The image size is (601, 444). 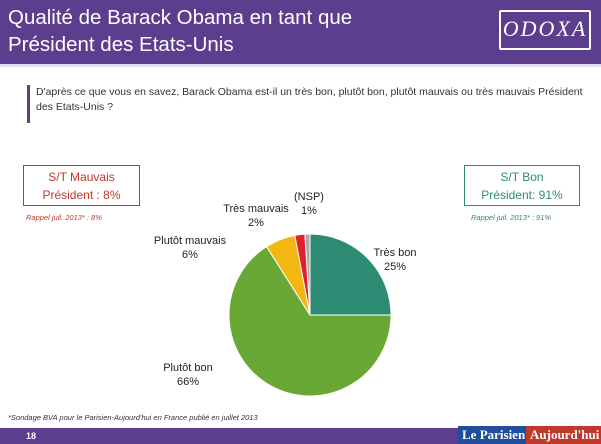 I want to click on title-line-2: Président des Etats-Unis, so click(x=121, y=44).